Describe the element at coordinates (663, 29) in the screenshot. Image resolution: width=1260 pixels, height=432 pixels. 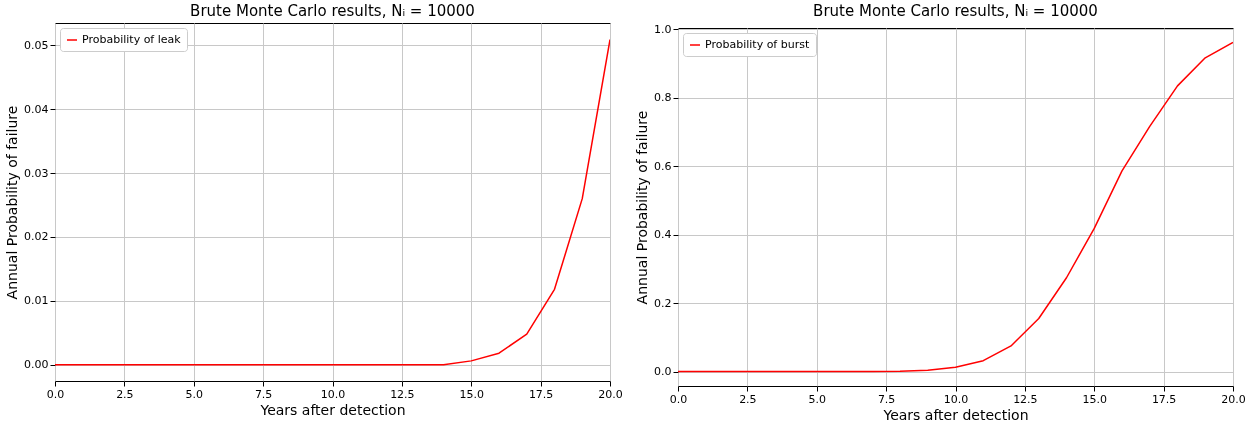
I see `y-tick-label: 1.0` at that location.